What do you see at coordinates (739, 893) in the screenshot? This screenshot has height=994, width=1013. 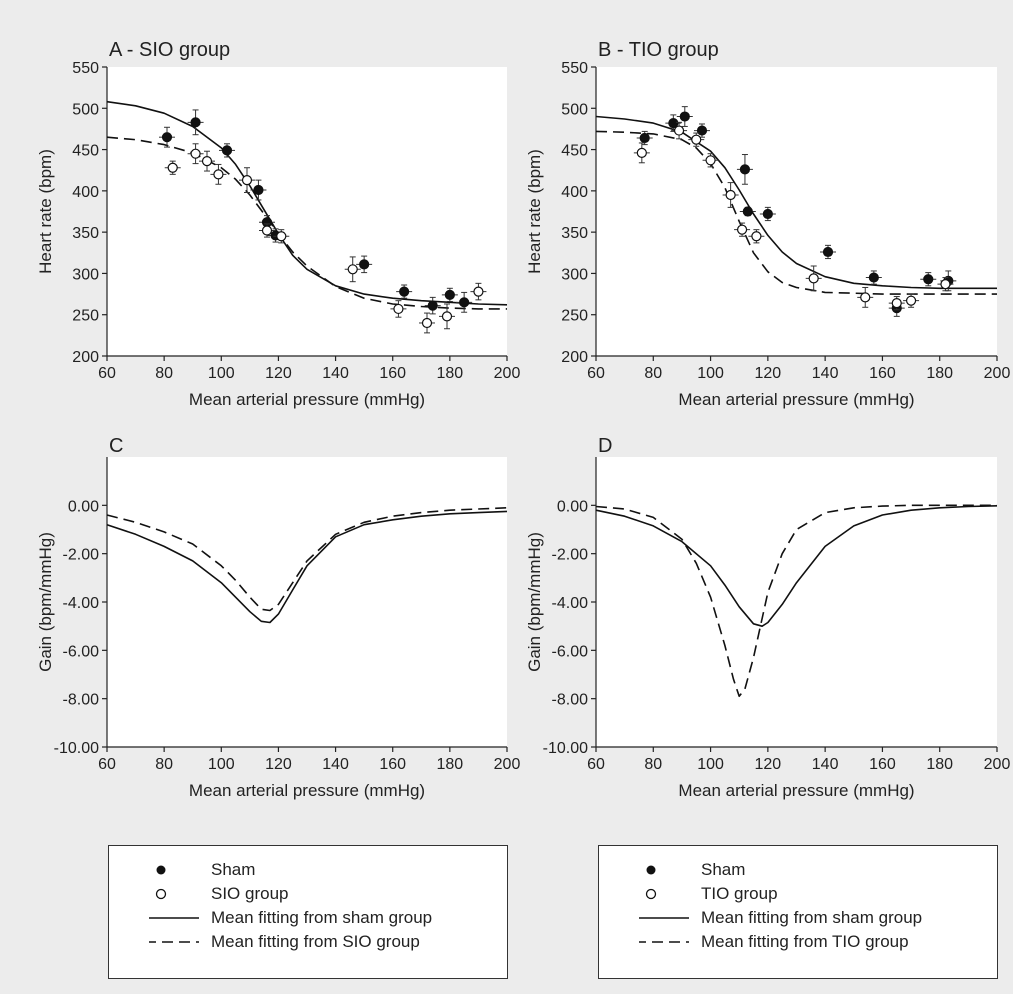 I see `legend-label: TIO group` at bounding box center [739, 893].